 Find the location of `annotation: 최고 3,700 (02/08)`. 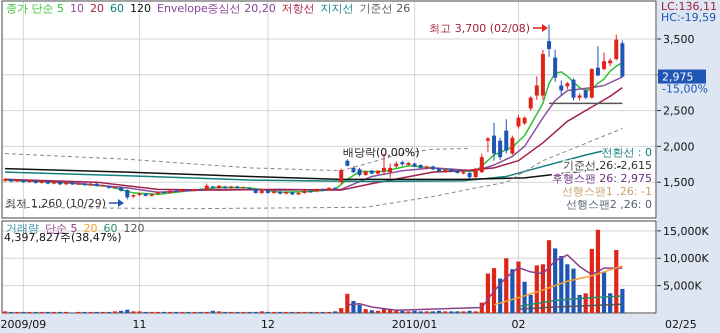

annotation: 최고 3,700 (02/08) is located at coordinates (479, 28).